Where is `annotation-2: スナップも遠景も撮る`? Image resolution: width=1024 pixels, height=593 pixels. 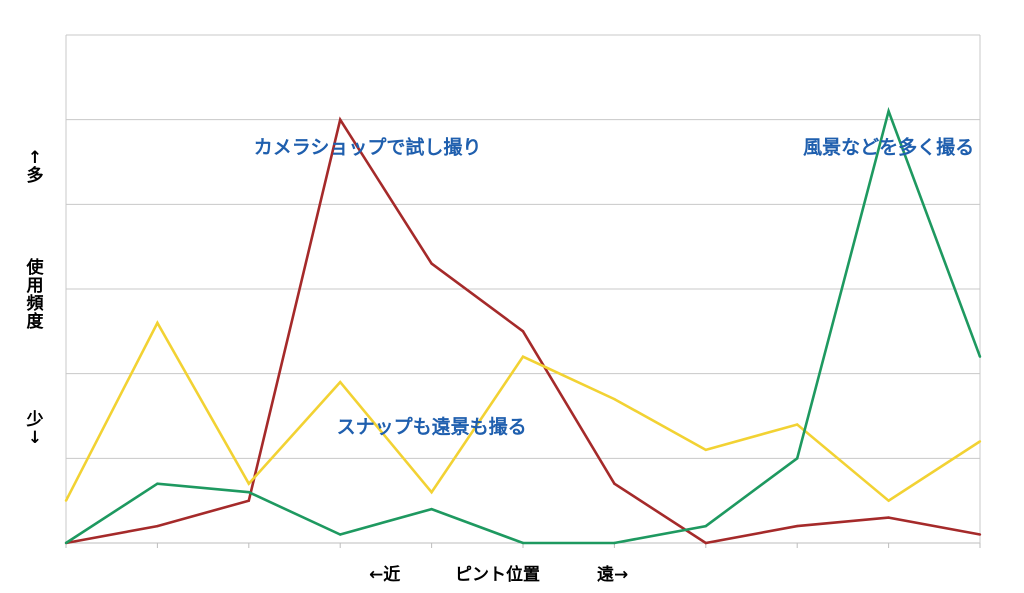 annotation-2: スナップも遠景も撮る is located at coordinates (432, 426).